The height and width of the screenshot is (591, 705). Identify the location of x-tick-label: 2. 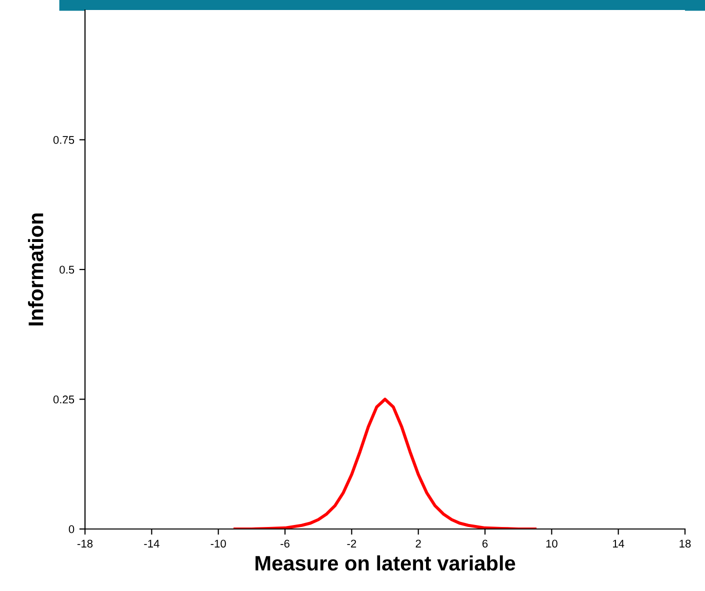
(418, 544).